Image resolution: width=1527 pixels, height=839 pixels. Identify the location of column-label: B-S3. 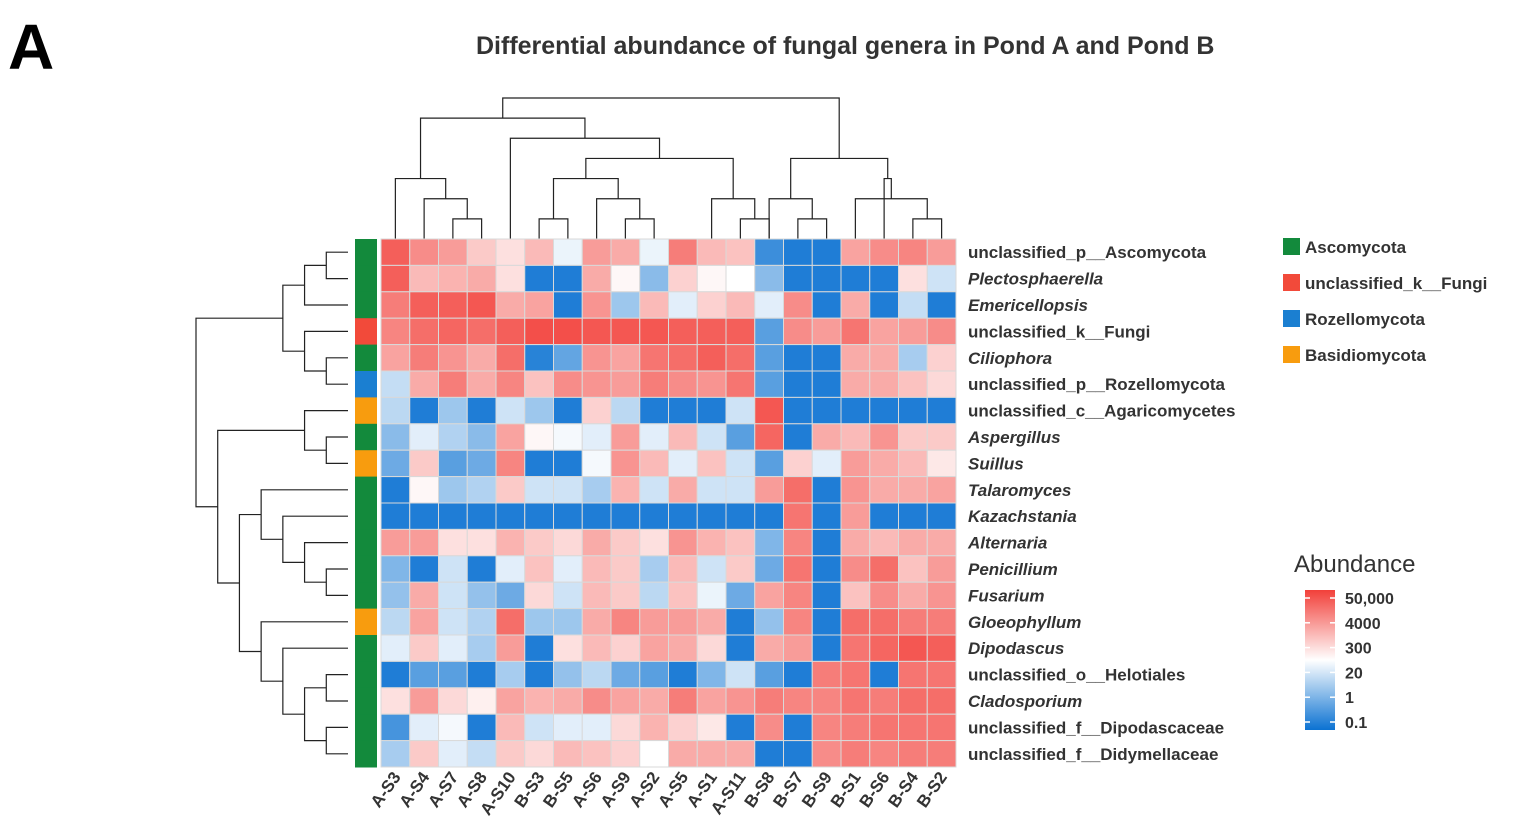
(530, 789).